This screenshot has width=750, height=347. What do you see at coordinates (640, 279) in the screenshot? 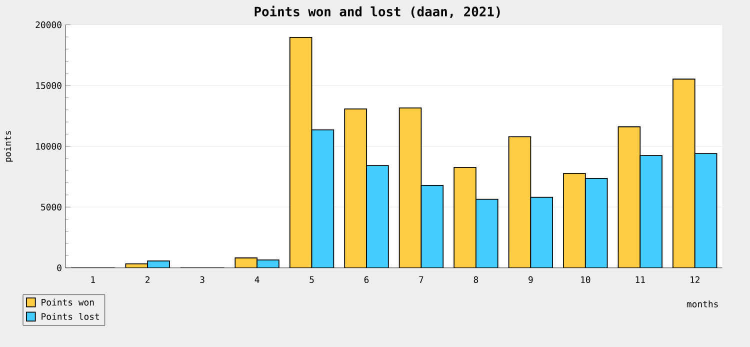
I see `x-tick-label: 11` at bounding box center [640, 279].